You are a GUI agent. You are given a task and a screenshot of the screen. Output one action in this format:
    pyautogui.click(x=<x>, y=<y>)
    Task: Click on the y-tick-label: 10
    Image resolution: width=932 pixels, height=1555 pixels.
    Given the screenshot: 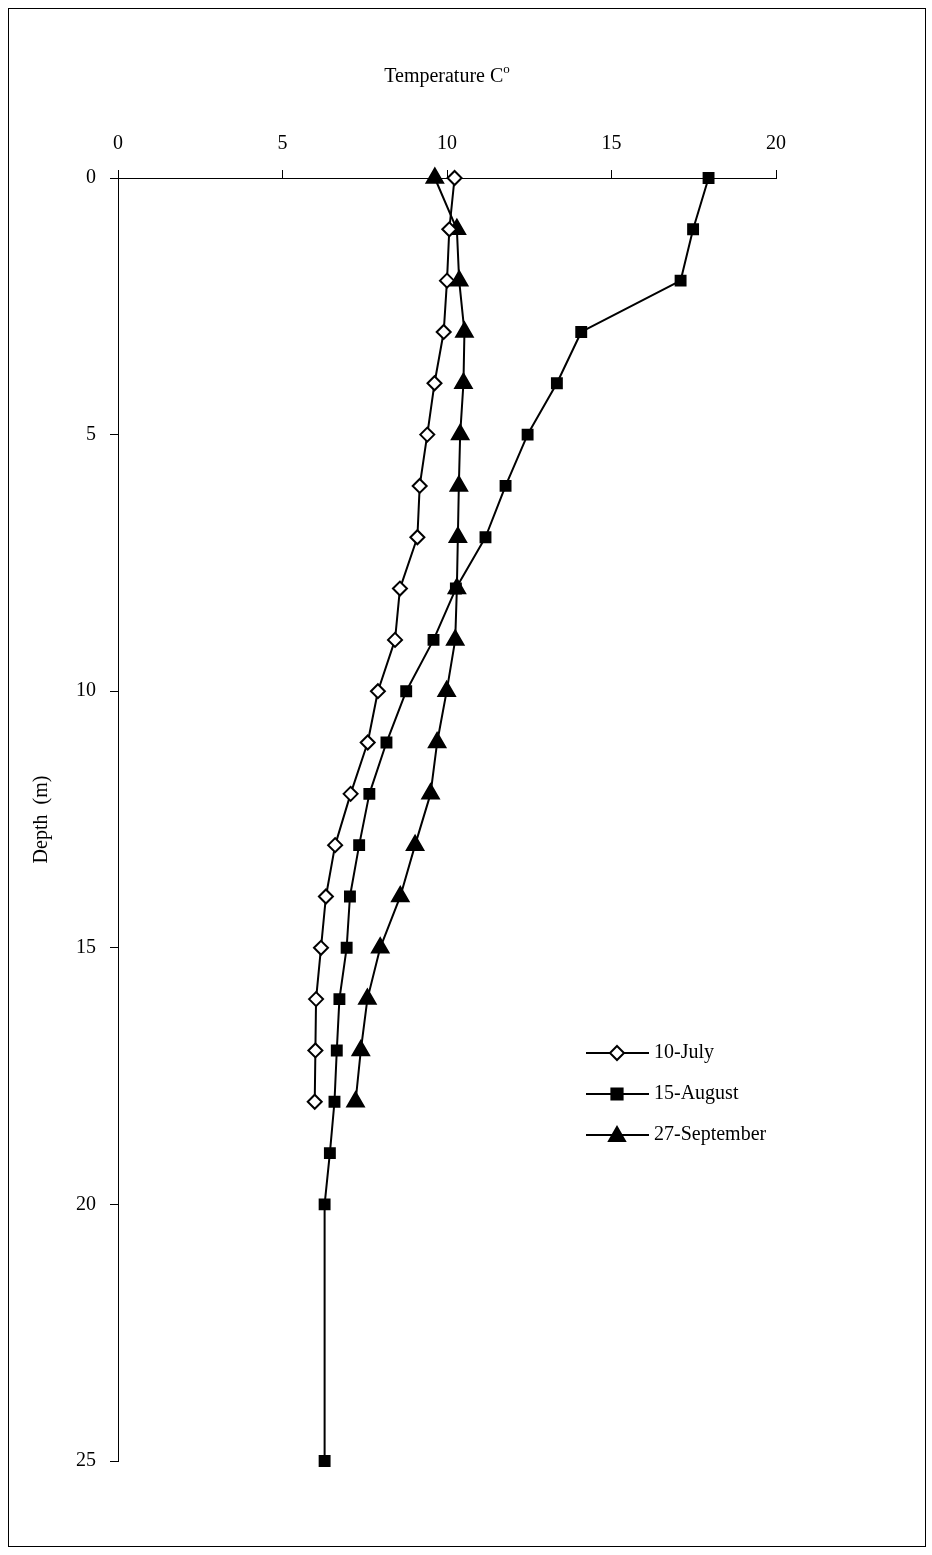 What is the action you would take?
    pyautogui.click(x=86, y=689)
    